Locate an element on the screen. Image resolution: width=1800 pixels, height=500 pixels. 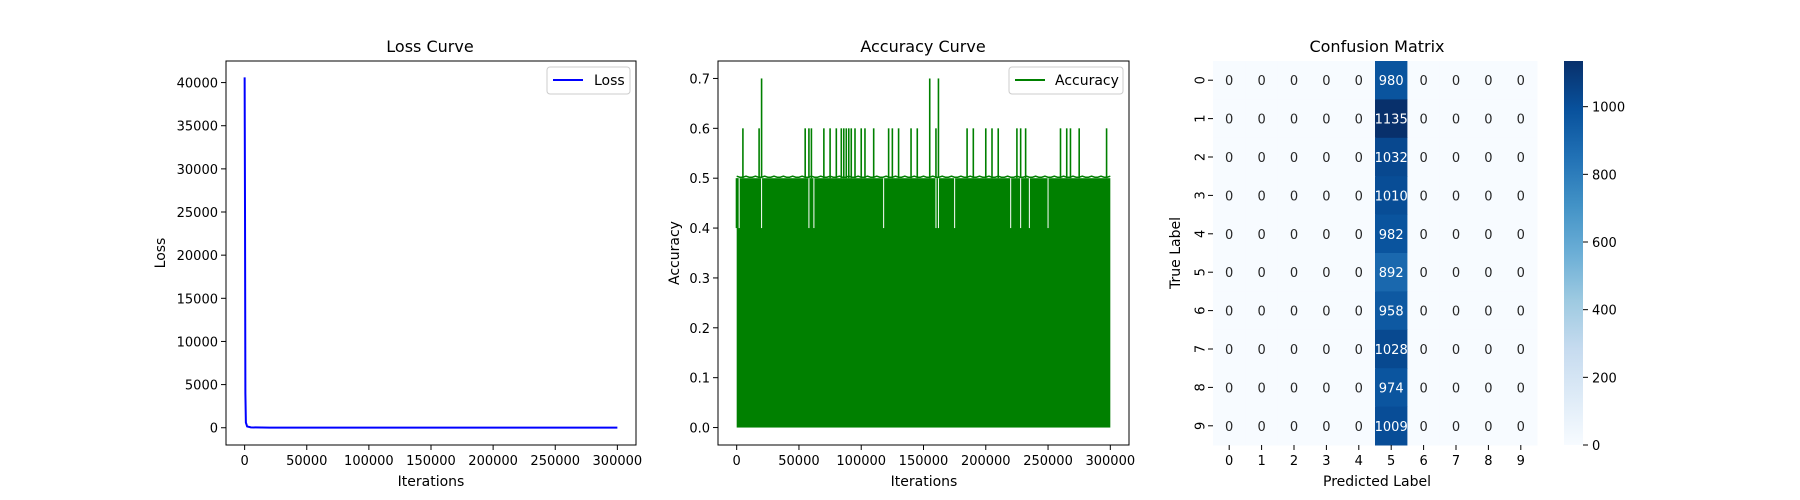
confusion-matrix-y-ticks: 0 1 2 3 4 5 6 7 8 9 is located at coordinates (1203, 253).